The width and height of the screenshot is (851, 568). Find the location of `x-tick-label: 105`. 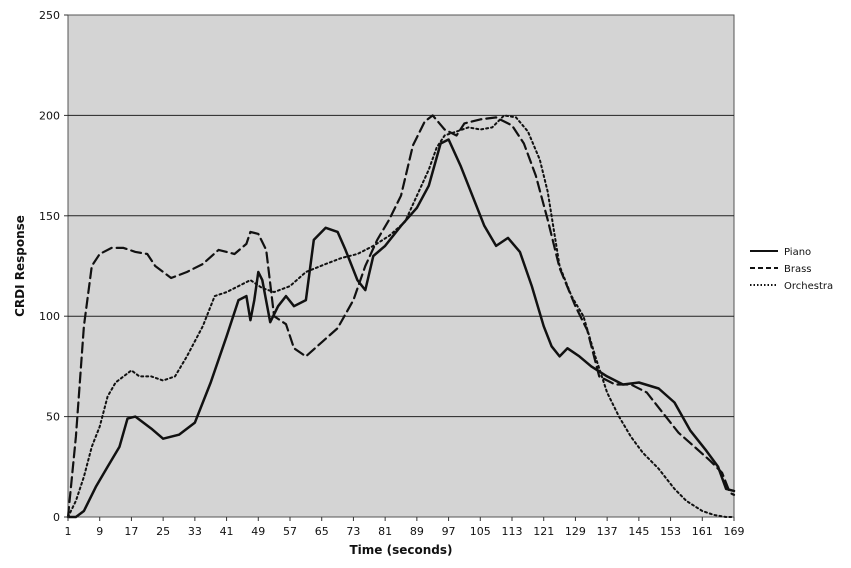

x-tick-label: 105 is located at coordinates (480, 531).